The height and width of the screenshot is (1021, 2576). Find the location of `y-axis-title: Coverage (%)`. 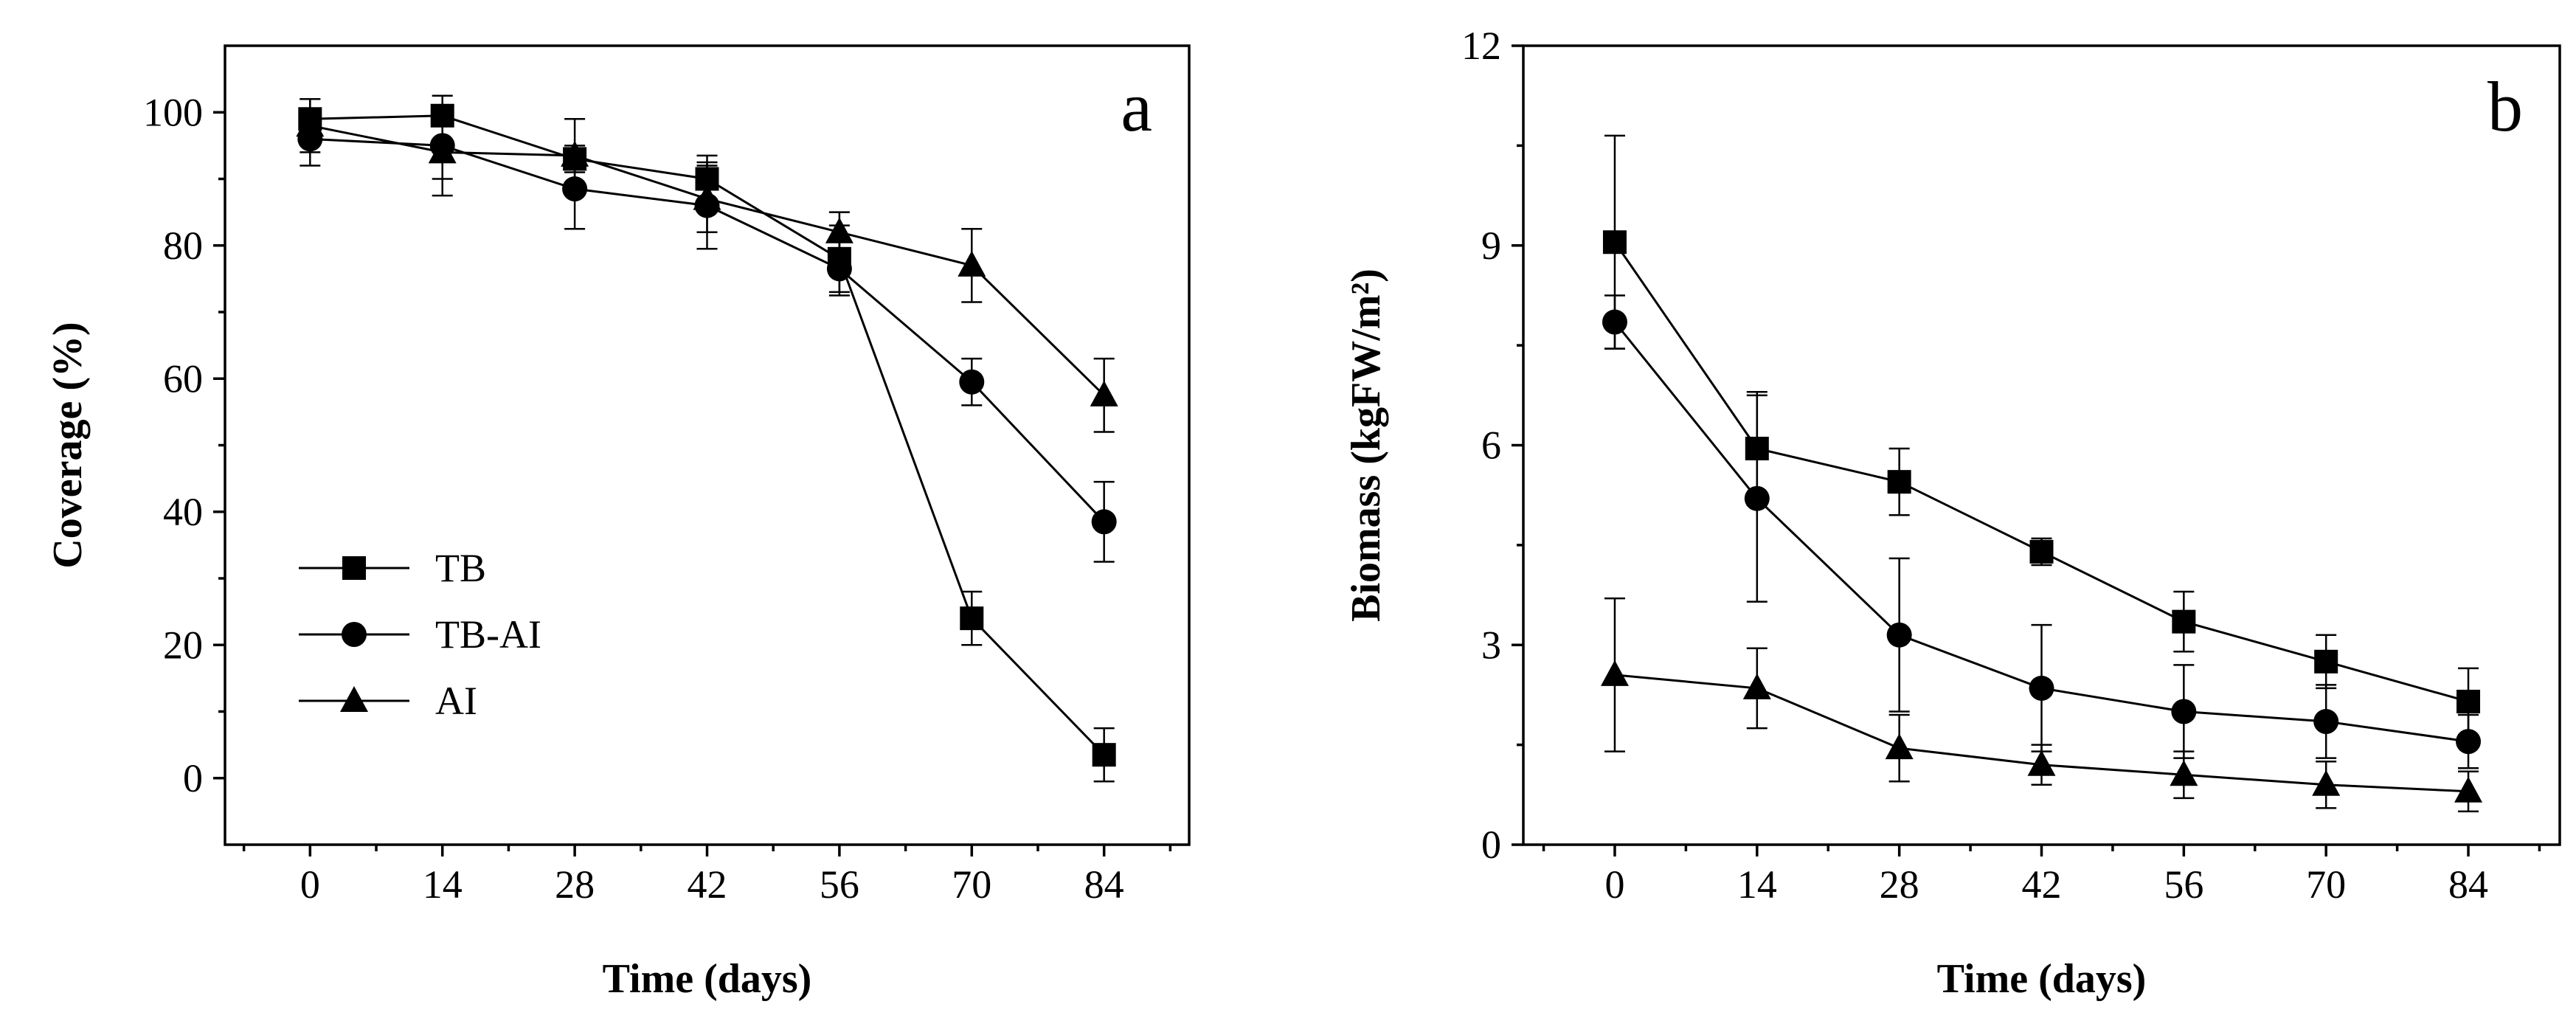

y-axis-title: Coverage (%) is located at coordinates (68, 445).